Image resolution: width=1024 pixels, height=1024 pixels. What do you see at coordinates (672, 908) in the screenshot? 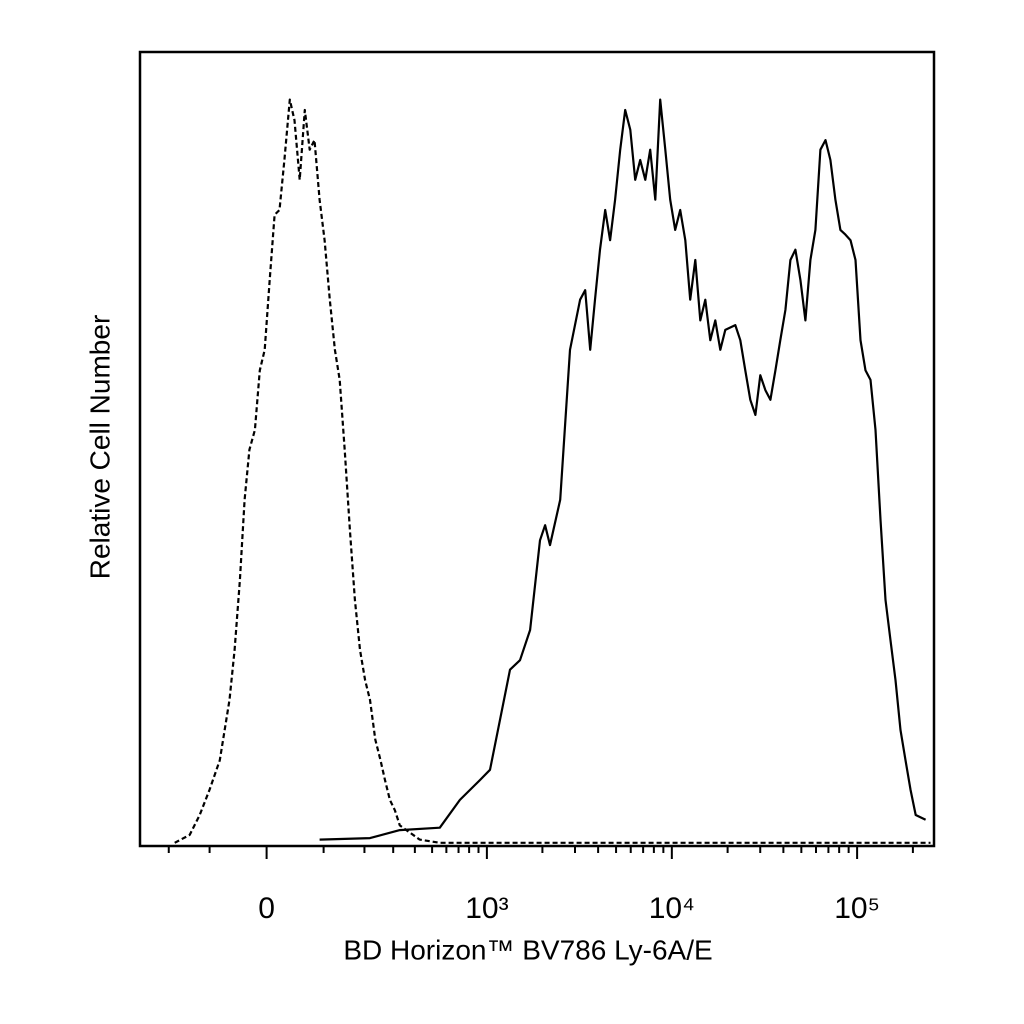
I see `x-tick-label: 10⁴` at bounding box center [672, 908].